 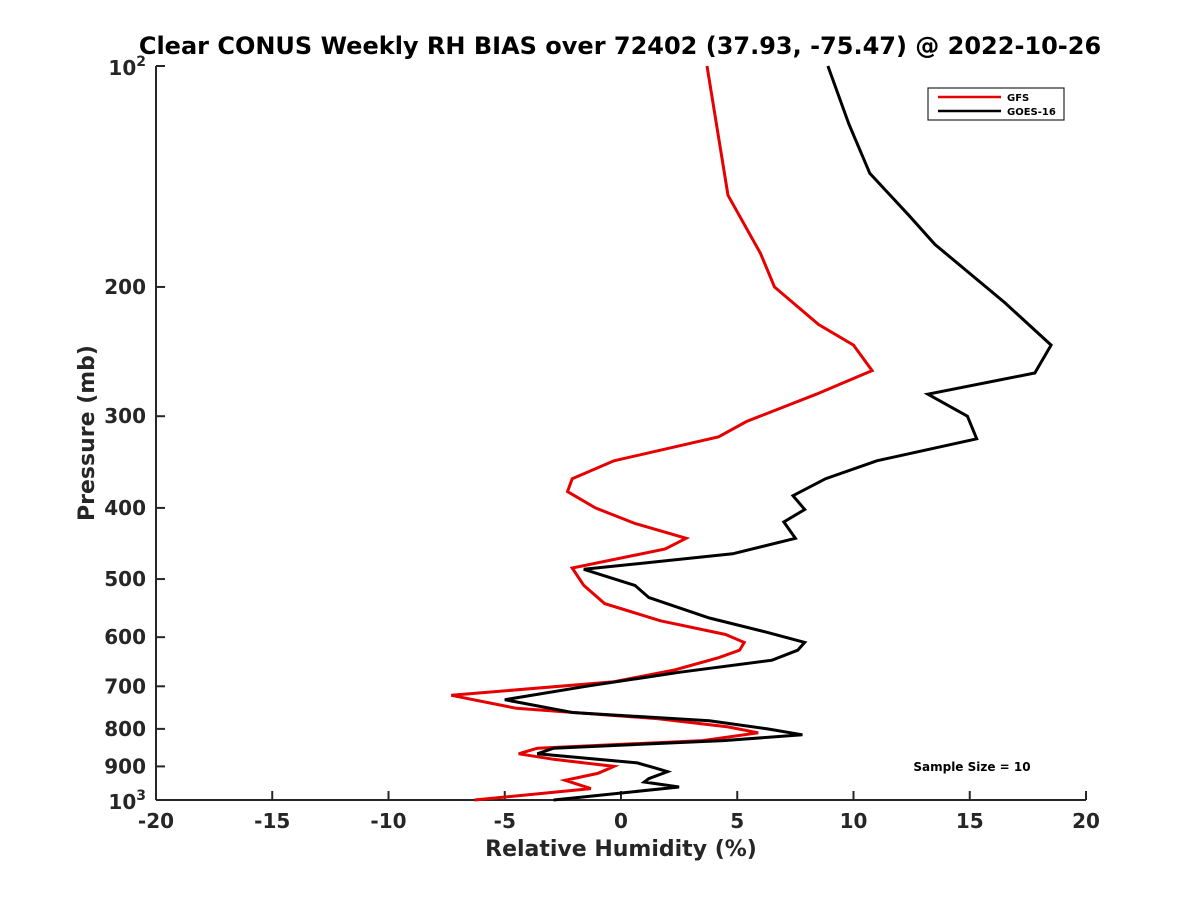 I want to click on legend-label-goes16: GOES-16, so click(x=1031, y=112).